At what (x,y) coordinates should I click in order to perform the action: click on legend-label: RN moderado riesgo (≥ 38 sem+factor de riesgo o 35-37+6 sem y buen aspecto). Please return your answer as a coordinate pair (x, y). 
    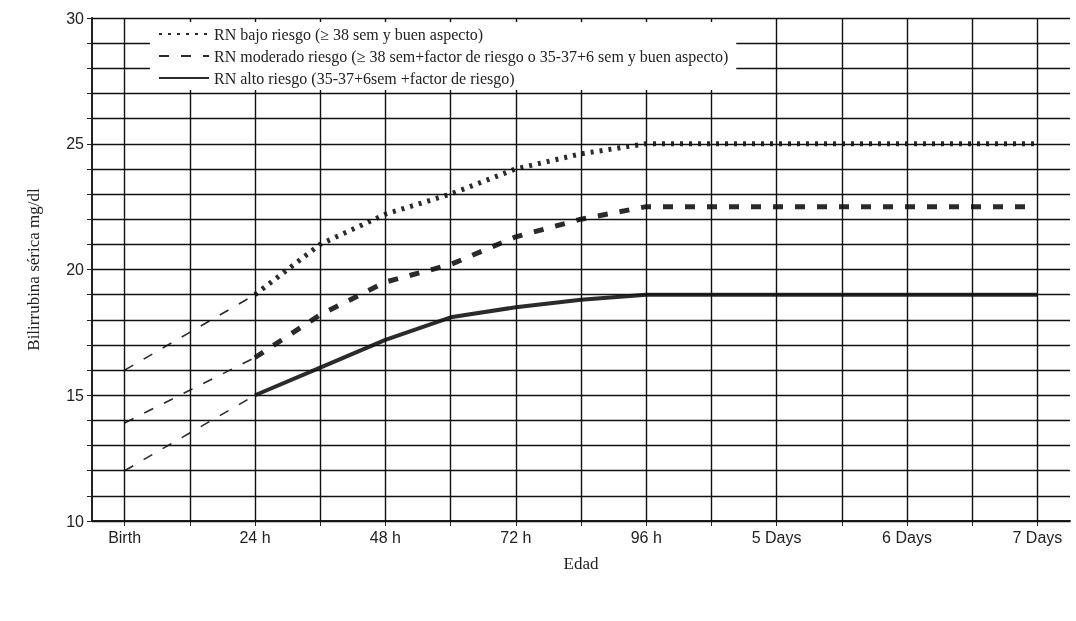
    Looking at the image, I should click on (471, 56).